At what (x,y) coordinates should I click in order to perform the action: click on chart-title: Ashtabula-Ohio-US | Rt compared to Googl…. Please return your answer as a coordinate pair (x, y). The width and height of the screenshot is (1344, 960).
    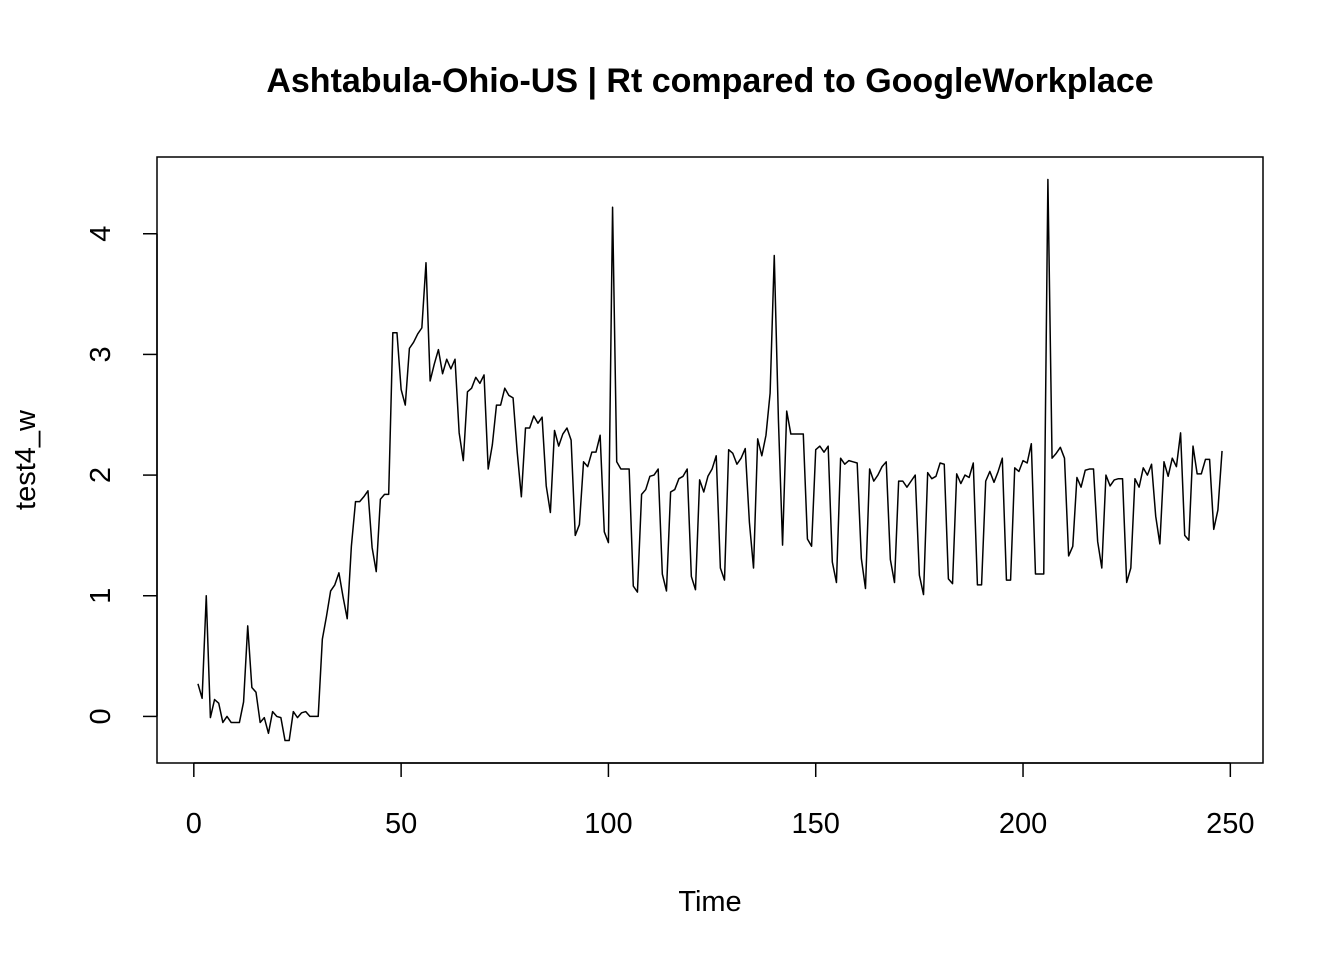
    Looking at the image, I should click on (709, 81).